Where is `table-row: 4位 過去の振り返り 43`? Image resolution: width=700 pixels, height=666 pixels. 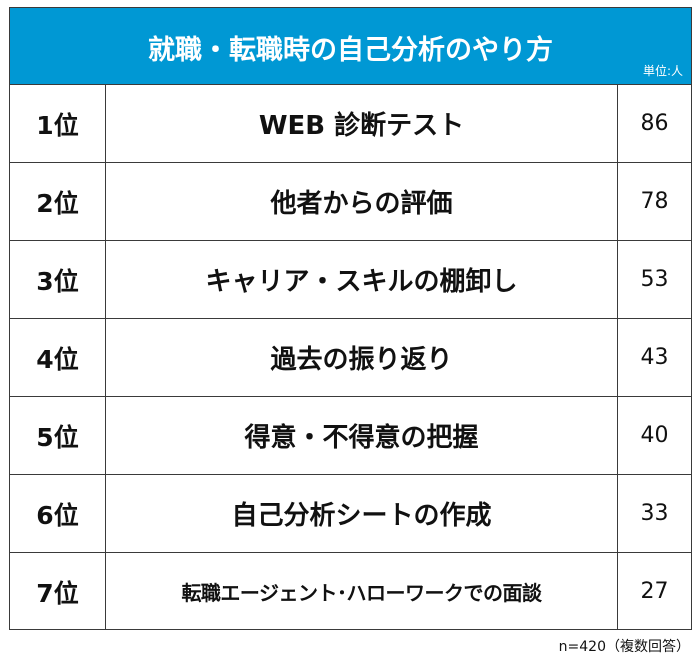
table-row: 4位 過去の振り返り 43 is located at coordinates (350, 358).